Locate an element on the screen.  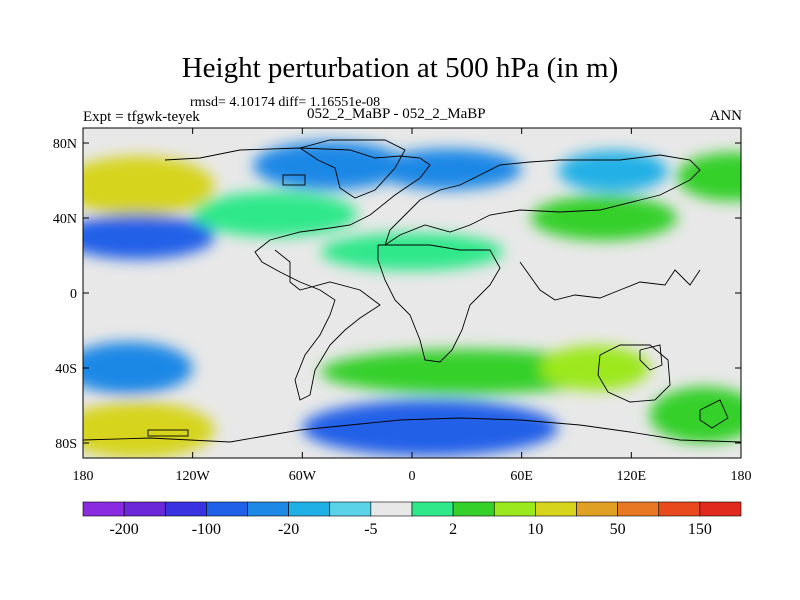
lat-label-1: 40N is located at coordinates (65, 219).